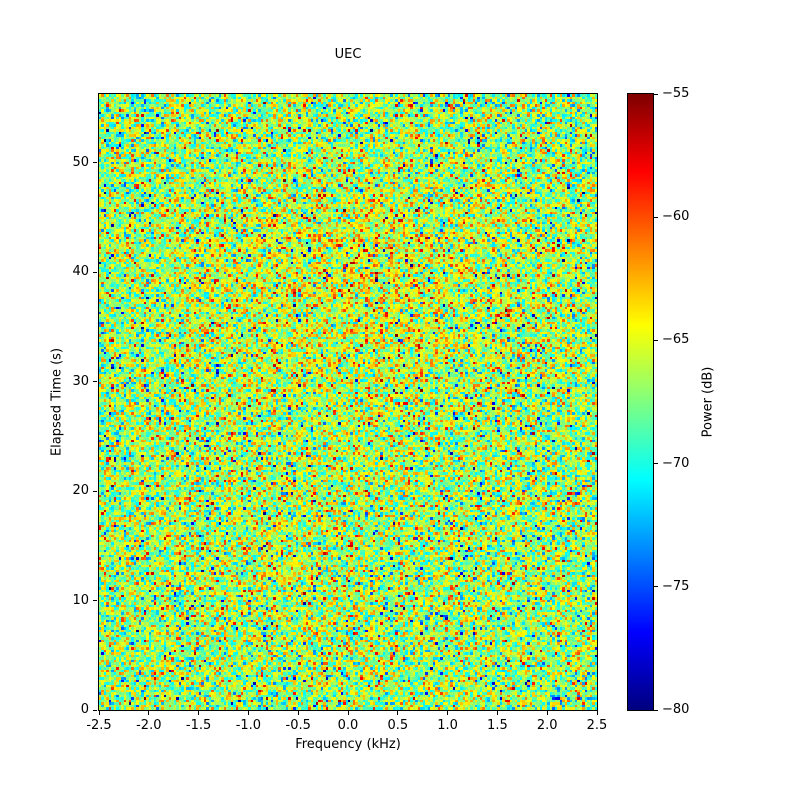 The width and height of the screenshot is (800, 800). What do you see at coordinates (597, 725) in the screenshot?
I see `x-tick-label: 2.5` at bounding box center [597, 725].